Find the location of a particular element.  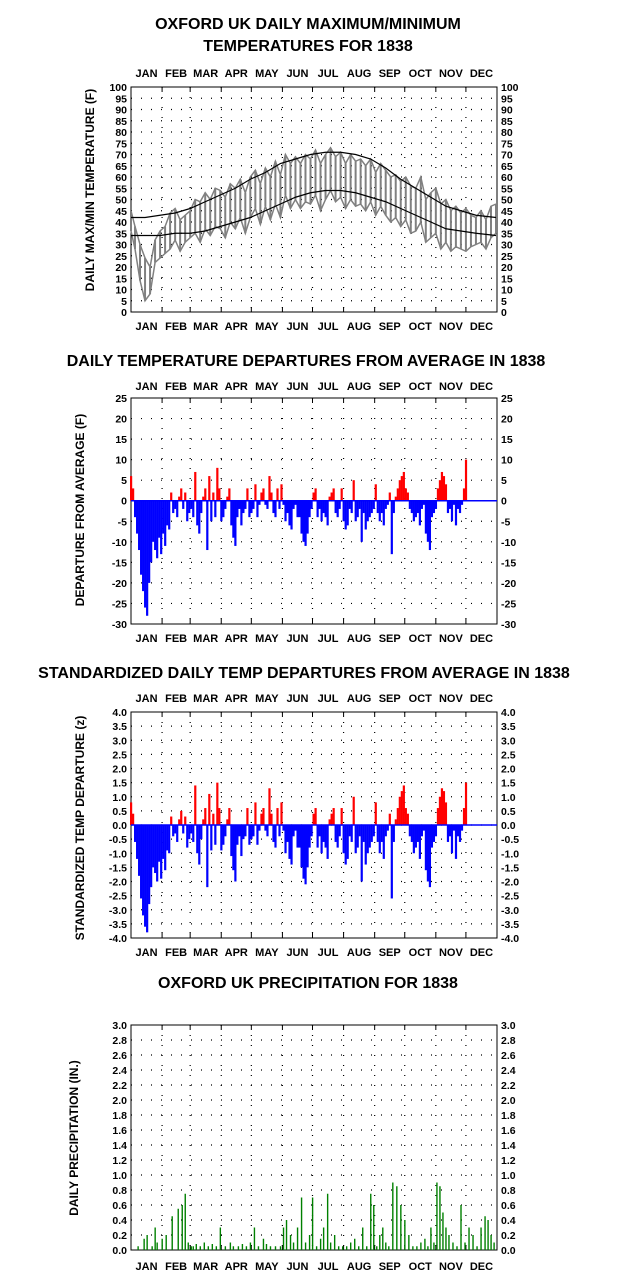

y-tick-label-left: 0 is located at coordinates (124, 313).